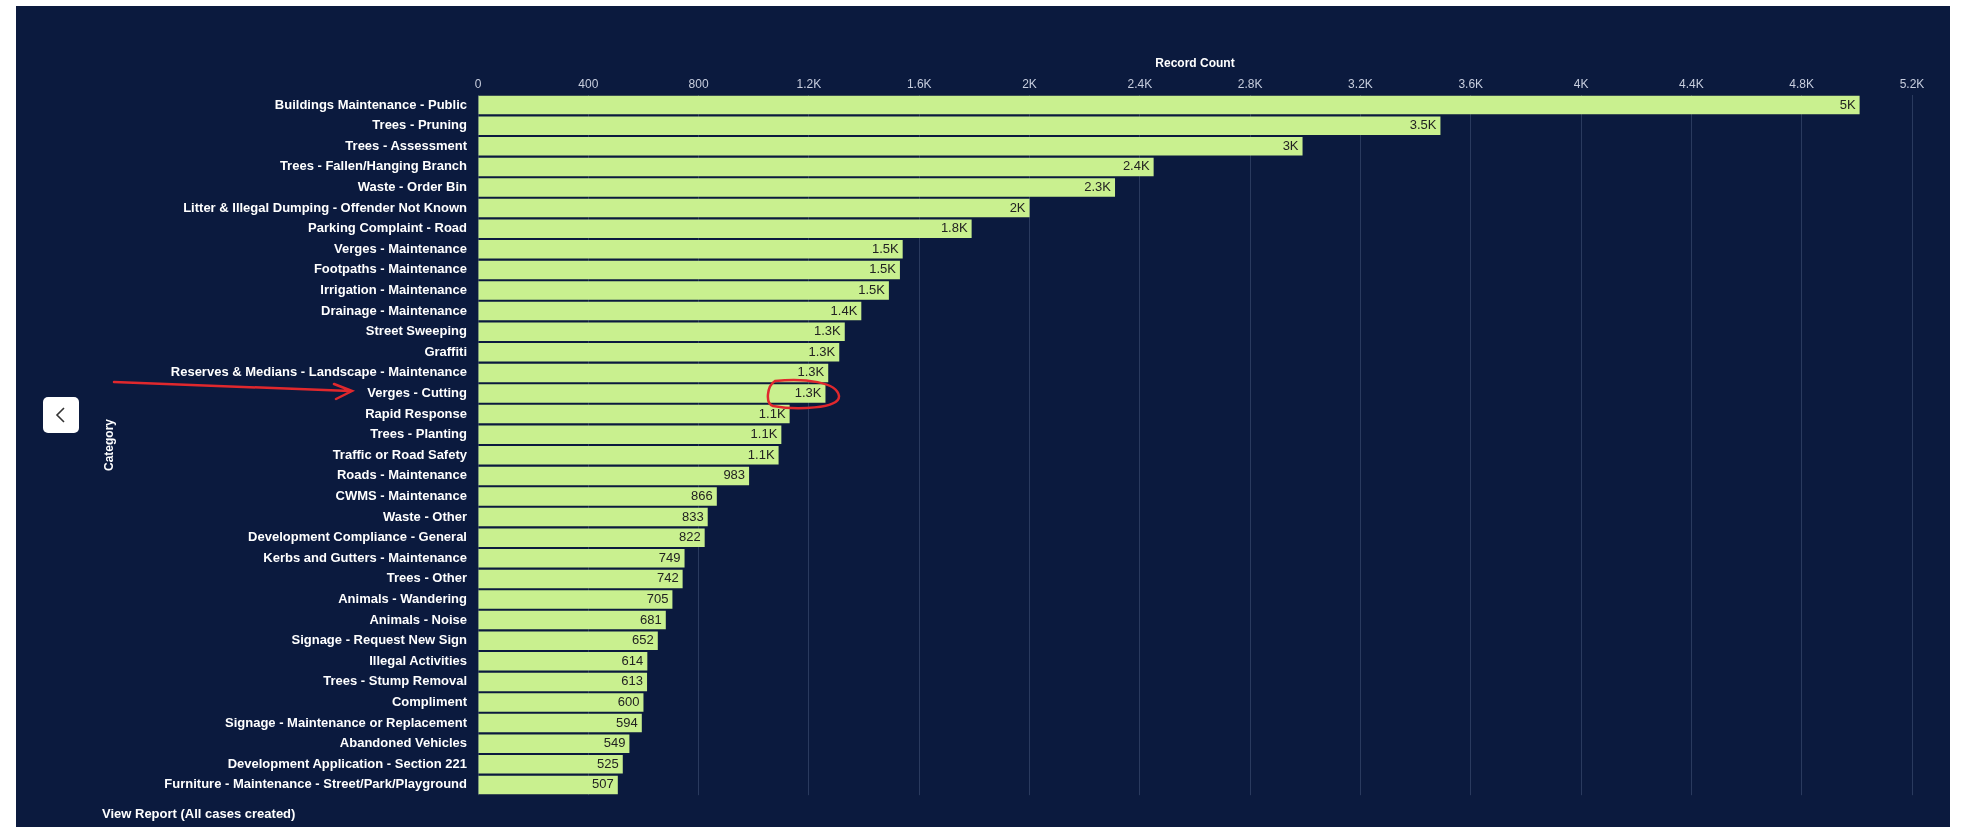 This screenshot has height=827, width=1966. Describe the element at coordinates (603, 784) in the screenshot. I see `data-label: 507` at that location.